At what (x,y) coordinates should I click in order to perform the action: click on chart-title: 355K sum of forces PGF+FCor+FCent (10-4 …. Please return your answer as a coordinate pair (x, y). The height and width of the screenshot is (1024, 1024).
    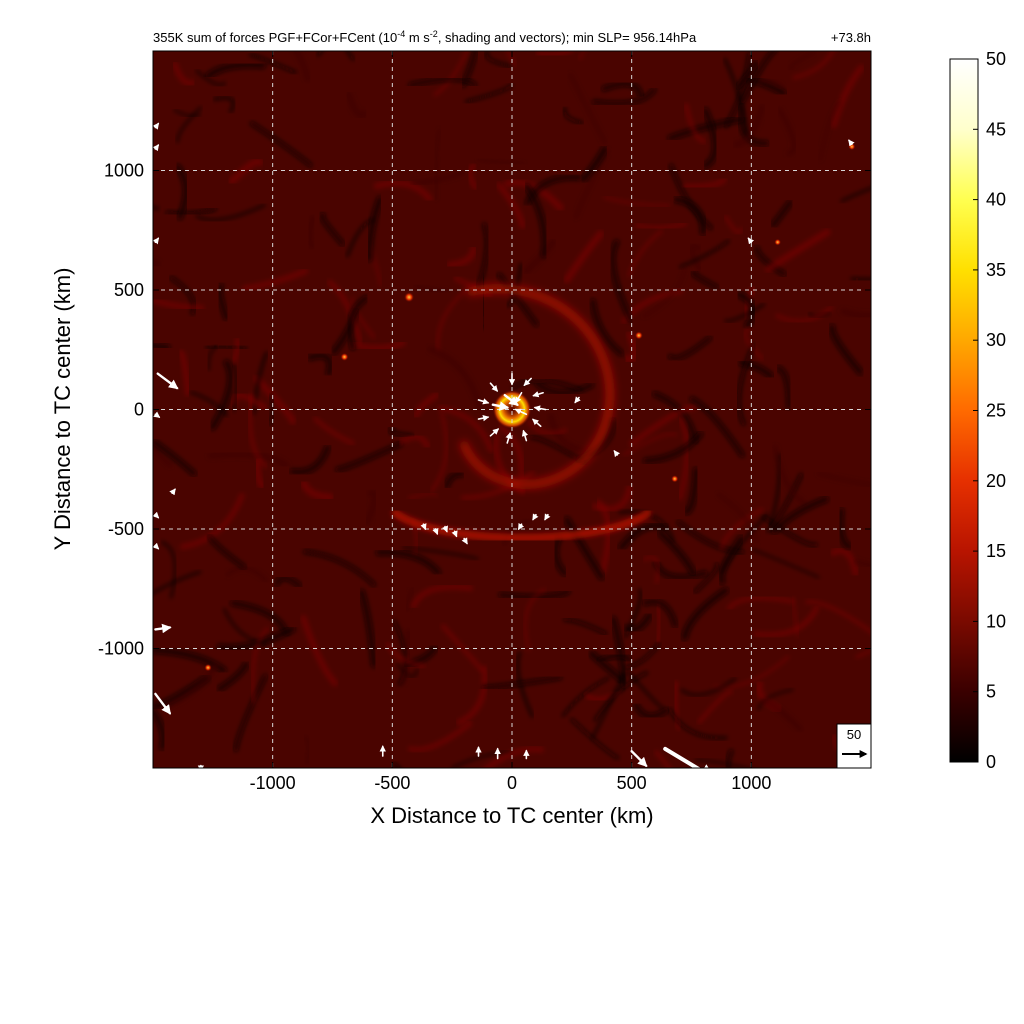
    Looking at the image, I should click on (425, 37).